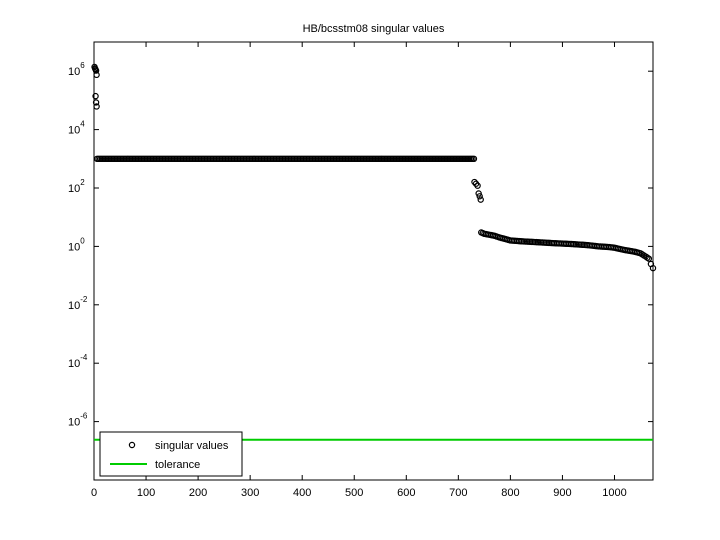 The height and width of the screenshot is (540, 720). What do you see at coordinates (406, 493) in the screenshot?
I see `x-tick-label: 600` at bounding box center [406, 493].